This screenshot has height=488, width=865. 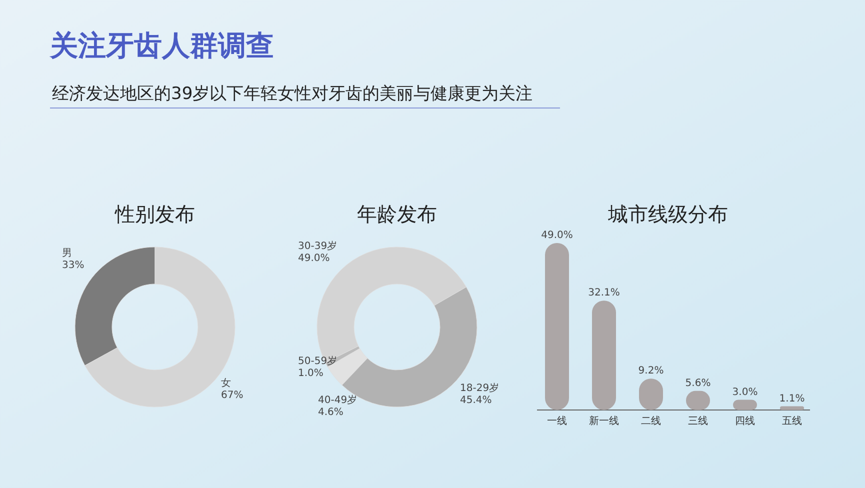 I want to click on data-label: 1.1%, so click(x=792, y=398).